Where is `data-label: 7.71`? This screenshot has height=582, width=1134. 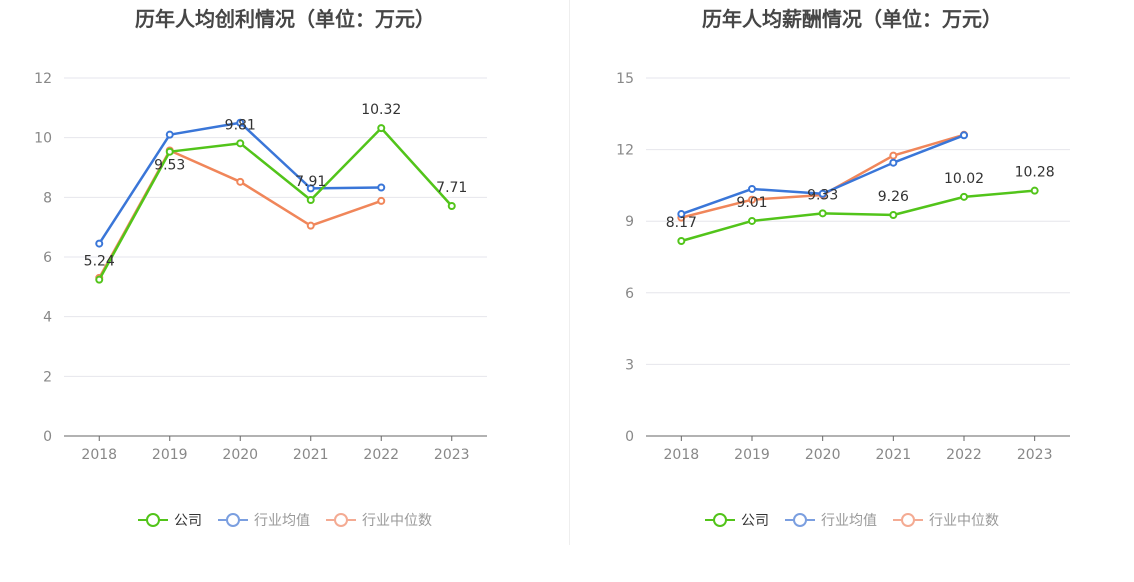
data-label: 7.71 is located at coordinates (451, 188).